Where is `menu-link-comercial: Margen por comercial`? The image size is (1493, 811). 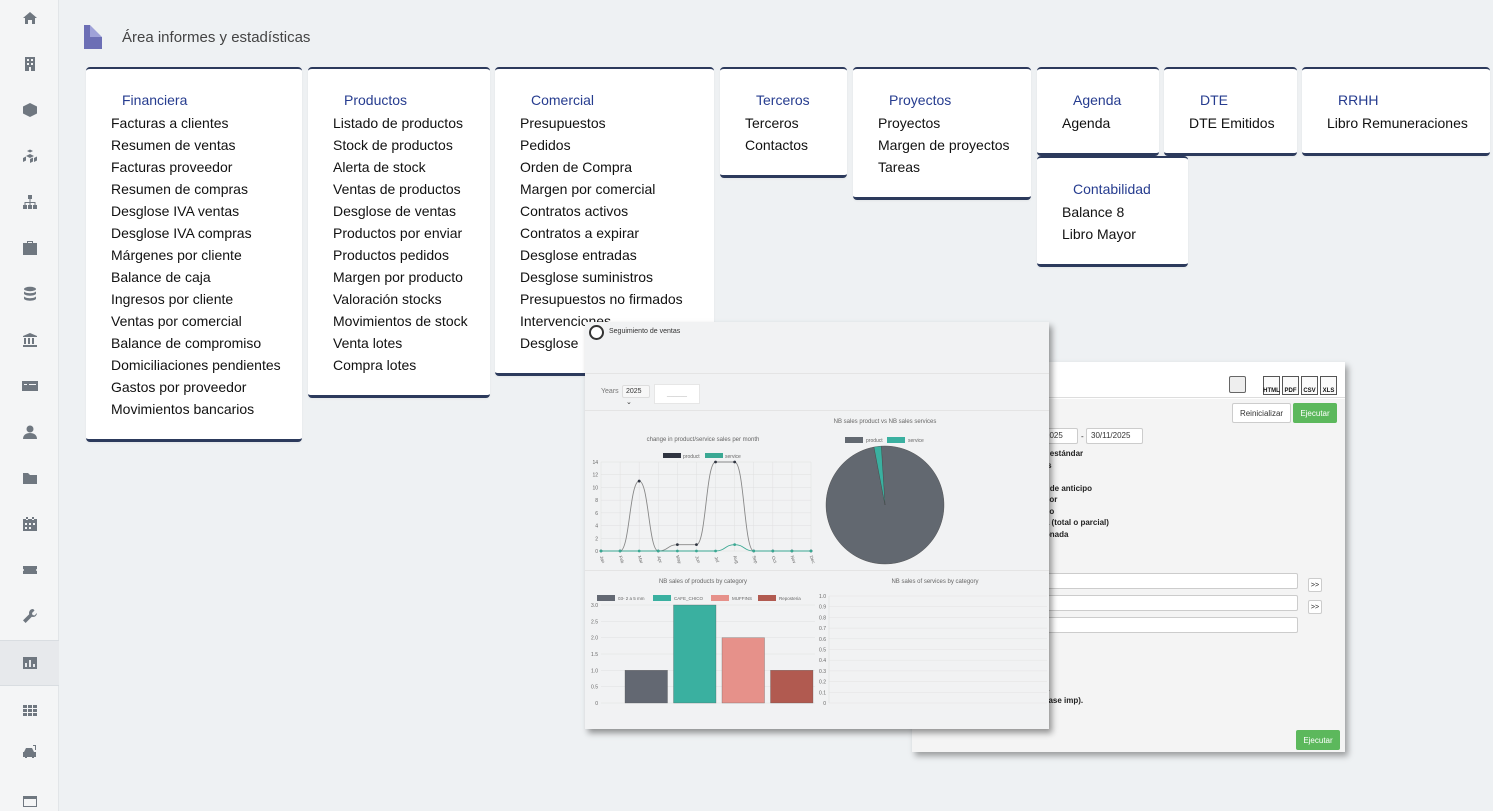 menu-link-comercial: Margen por comercial is located at coordinates (588, 189).